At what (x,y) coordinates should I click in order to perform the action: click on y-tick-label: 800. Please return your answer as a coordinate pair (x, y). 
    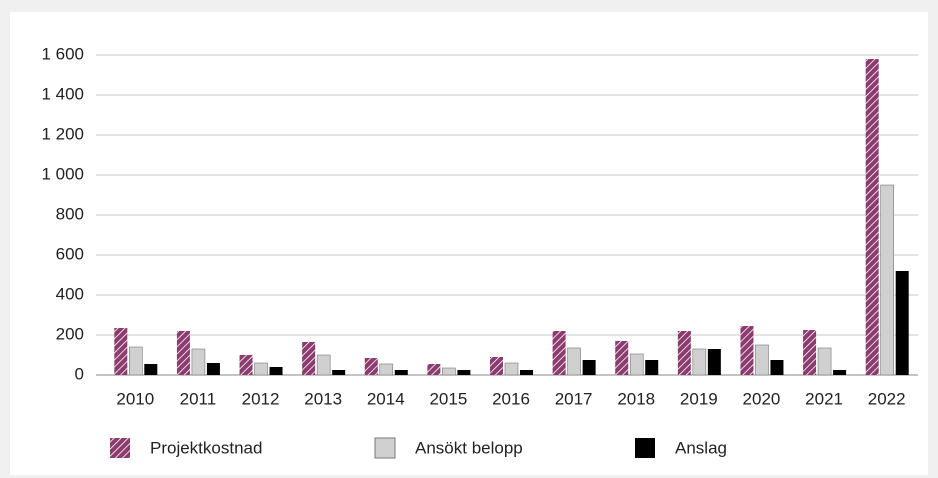
    Looking at the image, I should click on (70, 213).